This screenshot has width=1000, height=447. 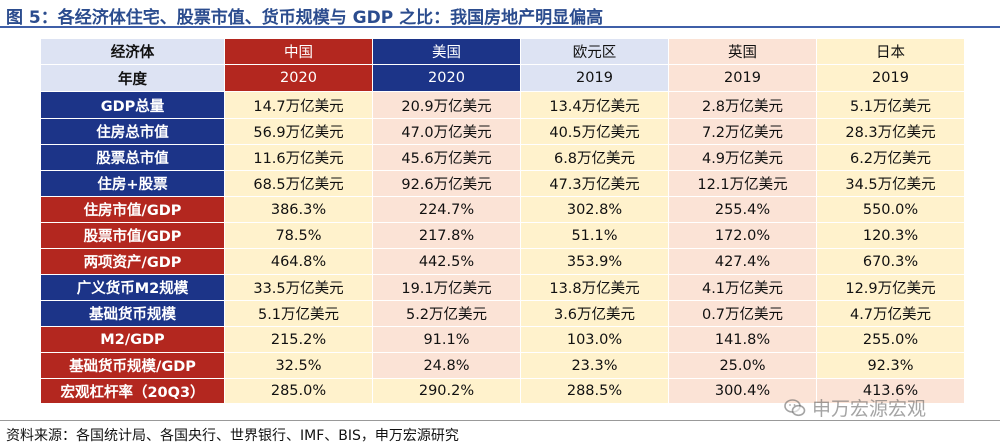 I want to click on row-label: 住房总市值, so click(x=132, y=131).